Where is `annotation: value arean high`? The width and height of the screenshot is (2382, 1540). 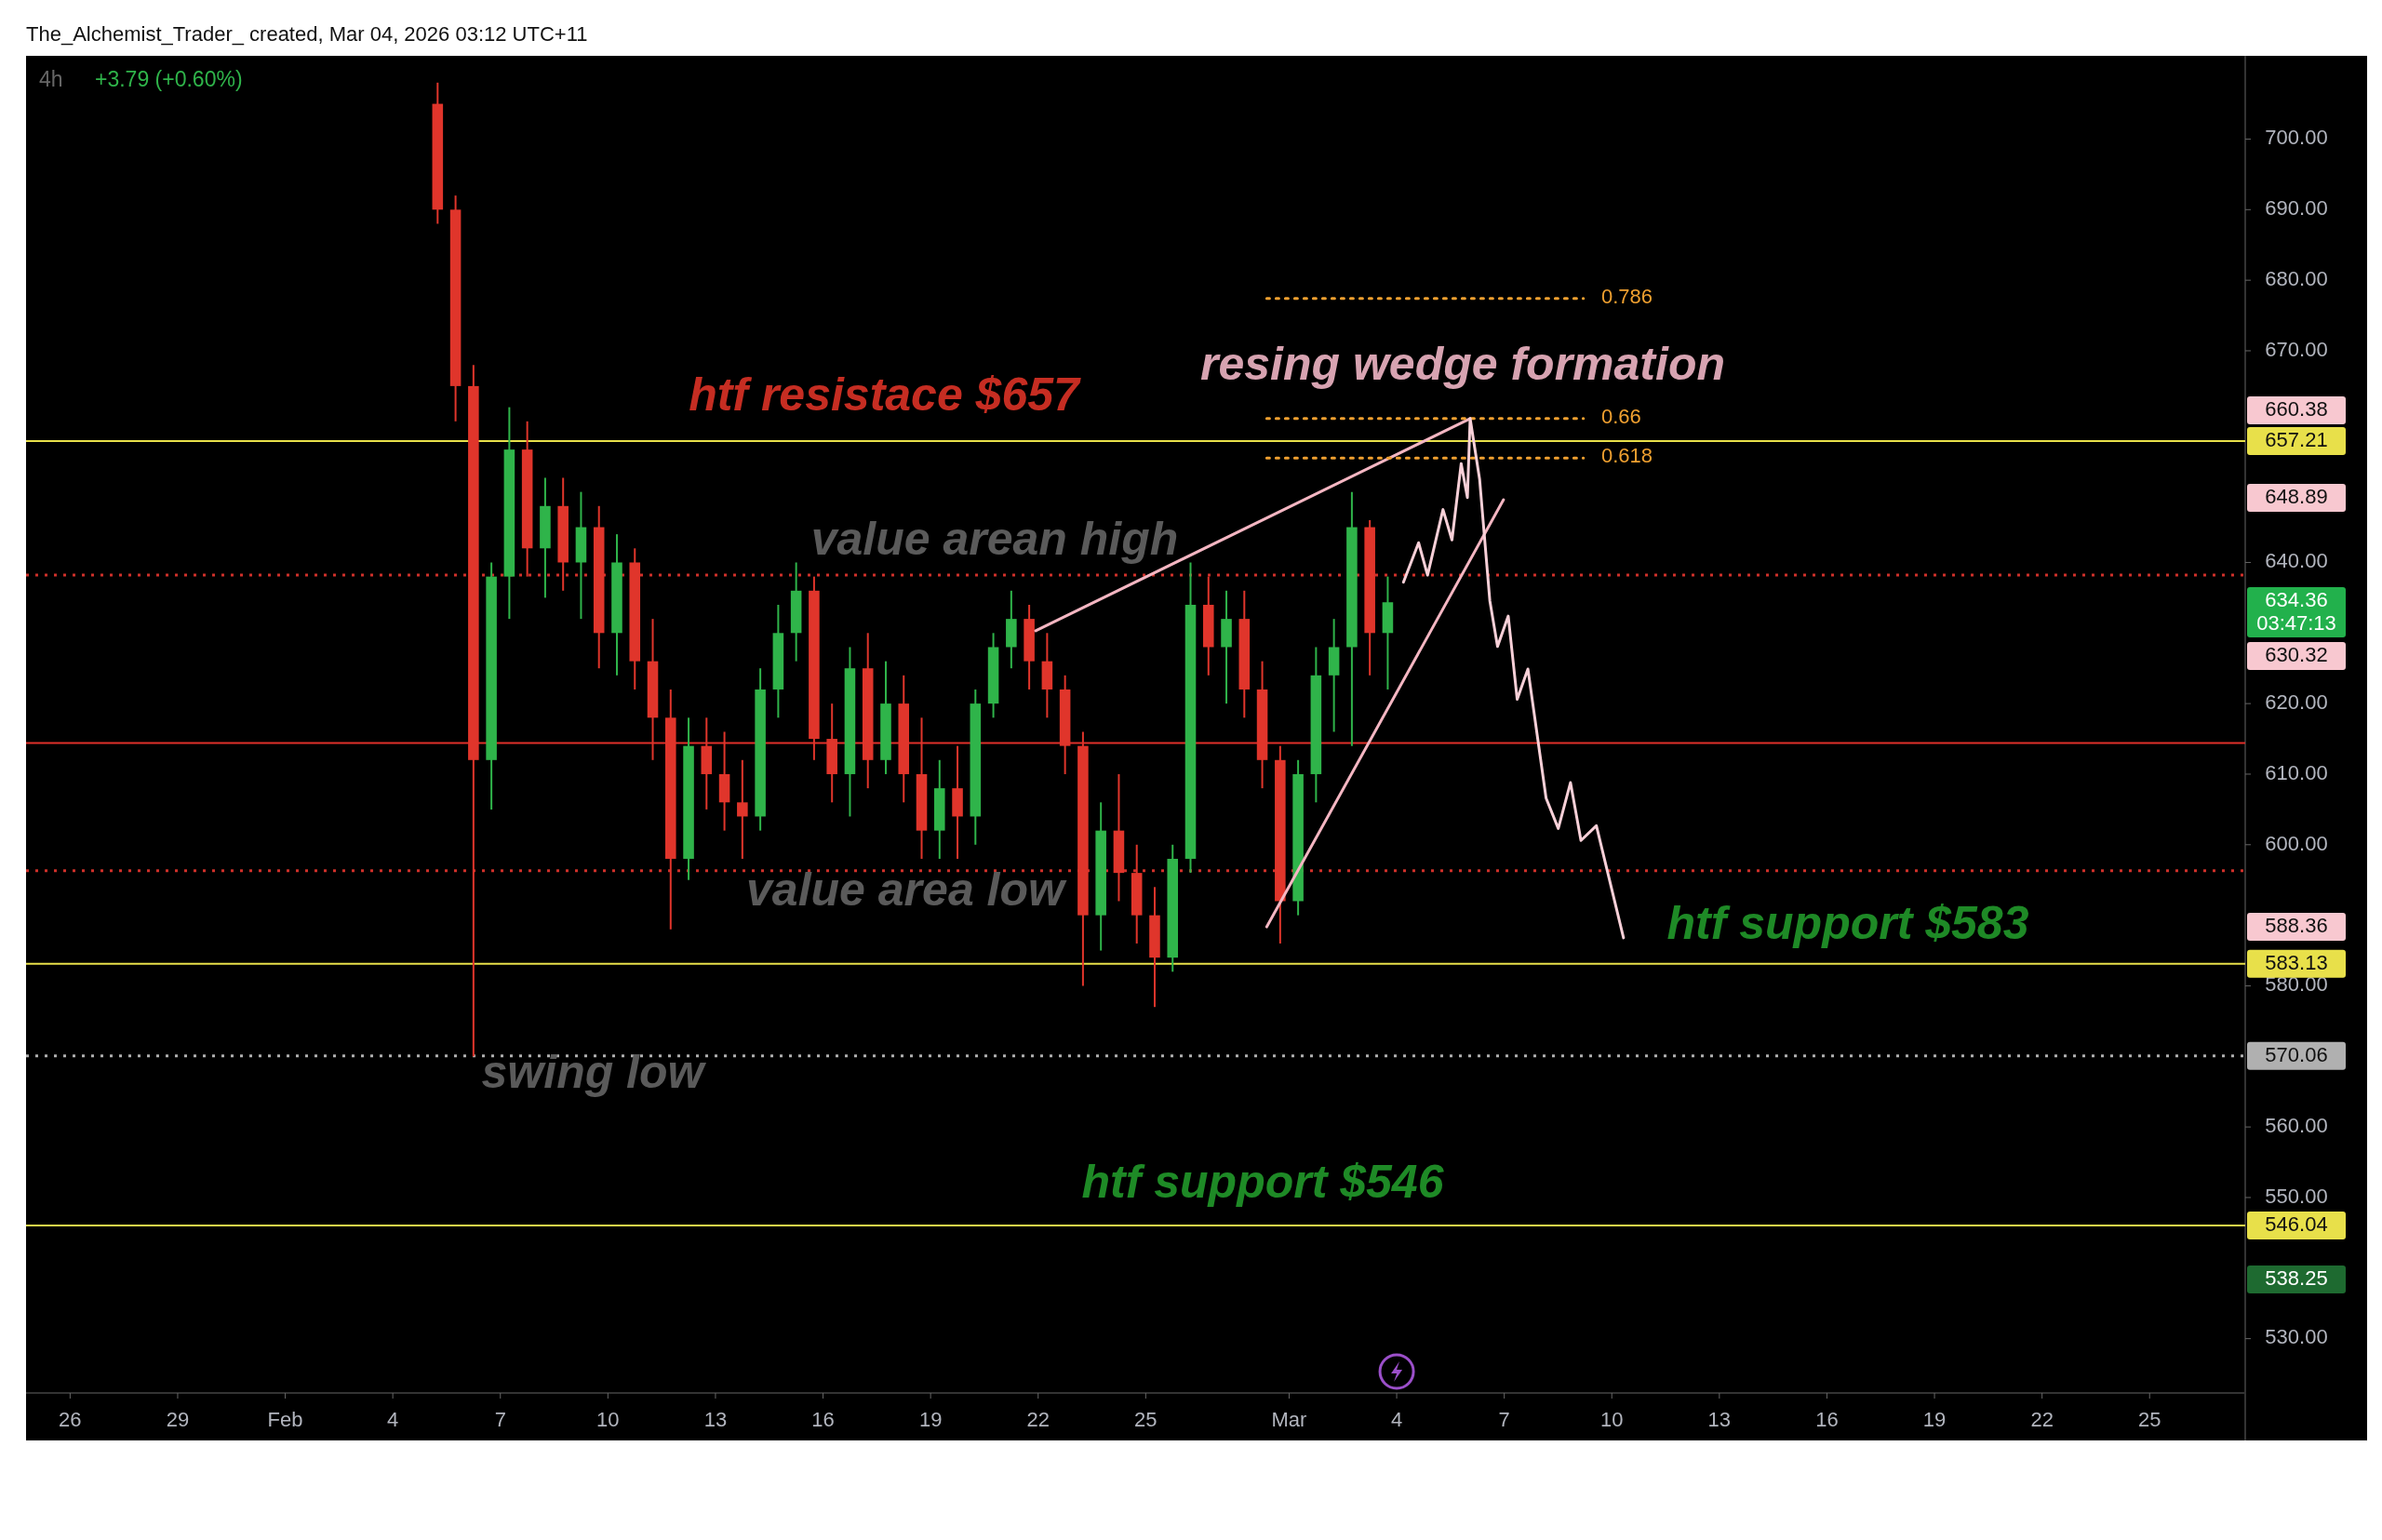 annotation: value arean high is located at coordinates (994, 539).